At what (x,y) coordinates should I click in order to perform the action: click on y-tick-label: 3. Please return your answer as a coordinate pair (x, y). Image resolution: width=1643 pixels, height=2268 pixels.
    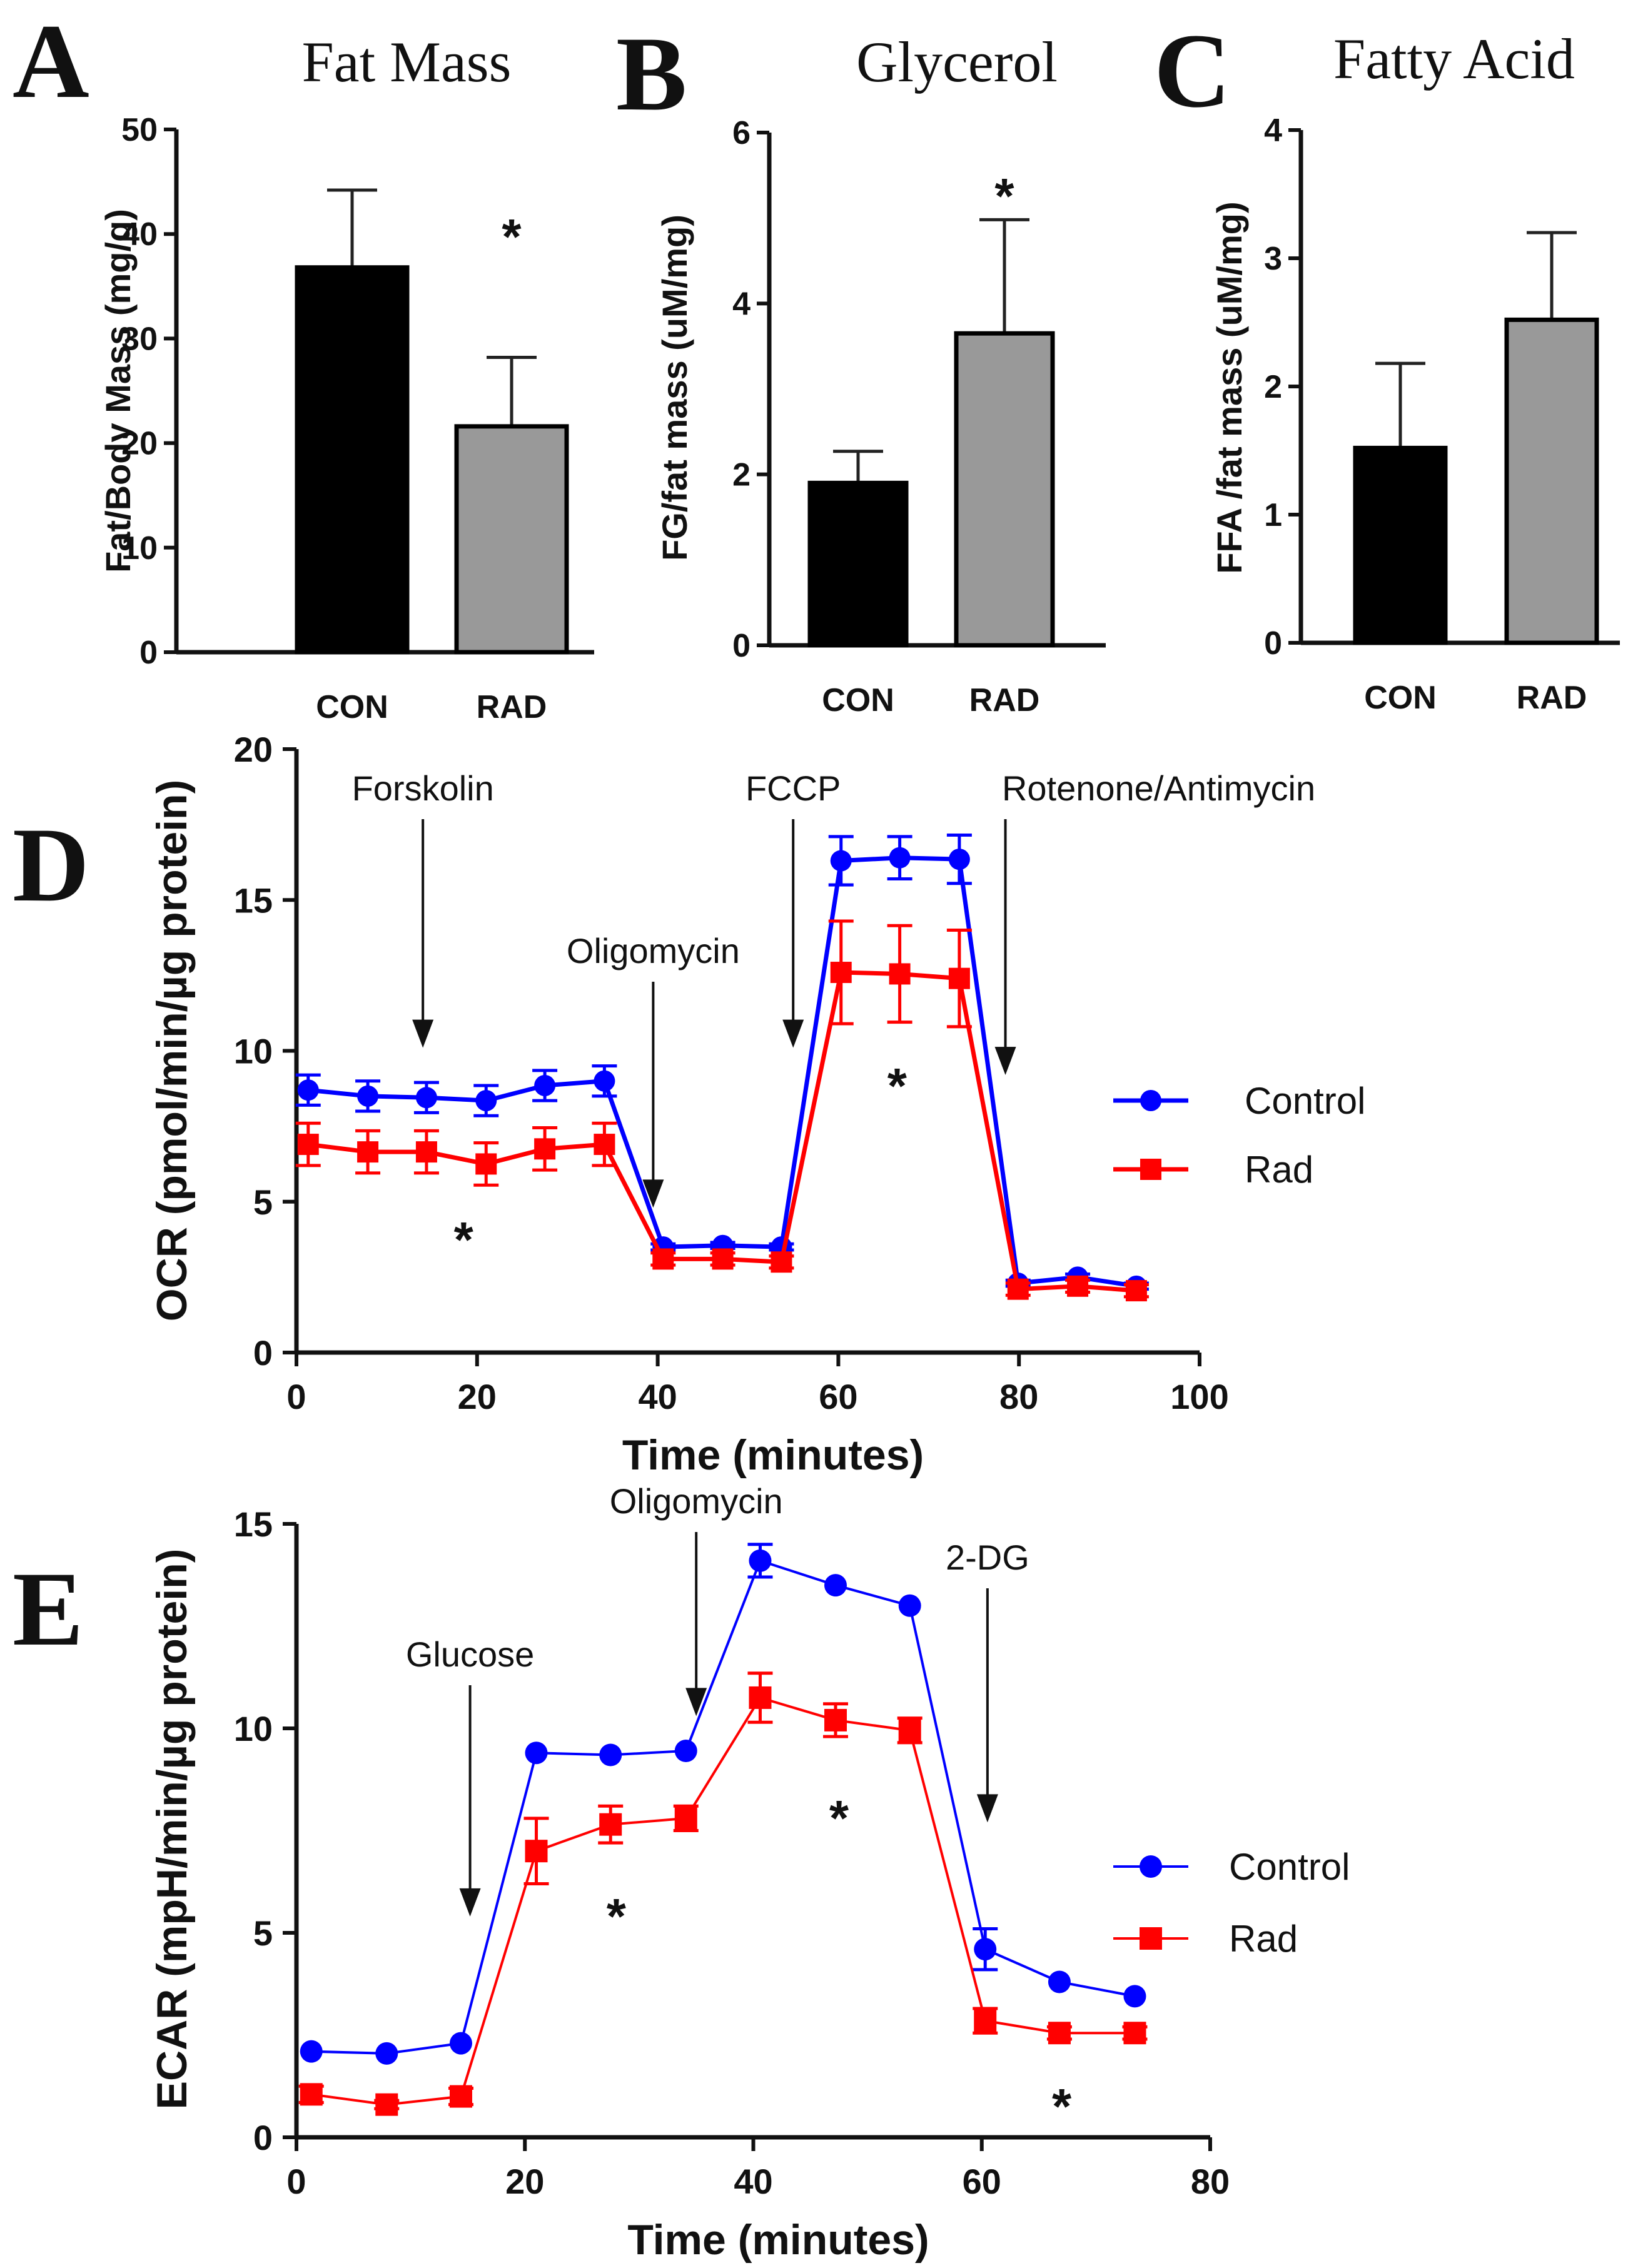
    Looking at the image, I should click on (1273, 259).